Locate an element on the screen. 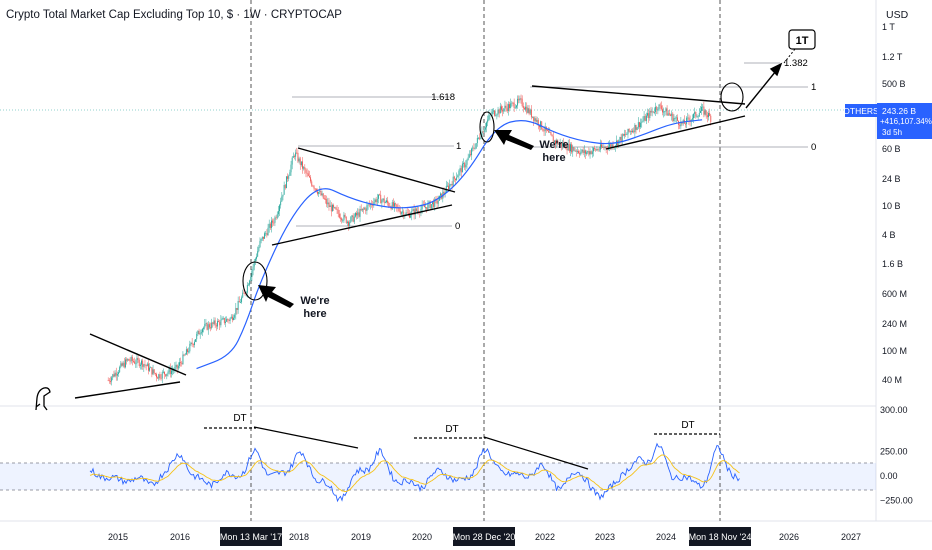 This screenshot has width=932, height=550. circle-marker-2017 is located at coordinates (255, 281).